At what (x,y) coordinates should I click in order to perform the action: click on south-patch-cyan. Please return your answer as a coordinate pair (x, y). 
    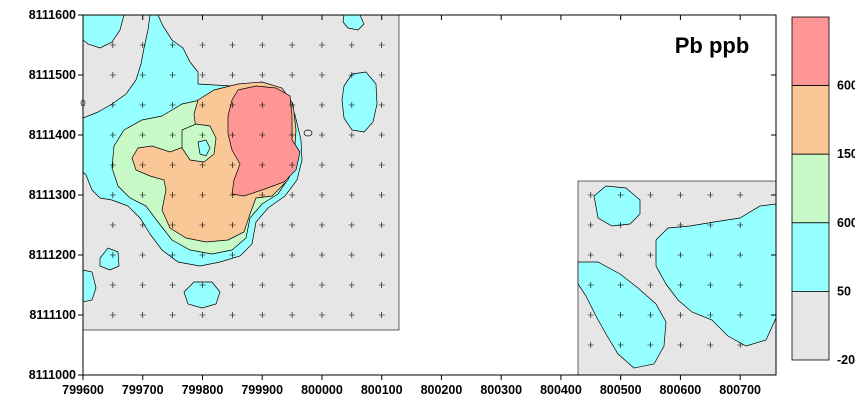
    Looking at the image, I should click on (202, 295).